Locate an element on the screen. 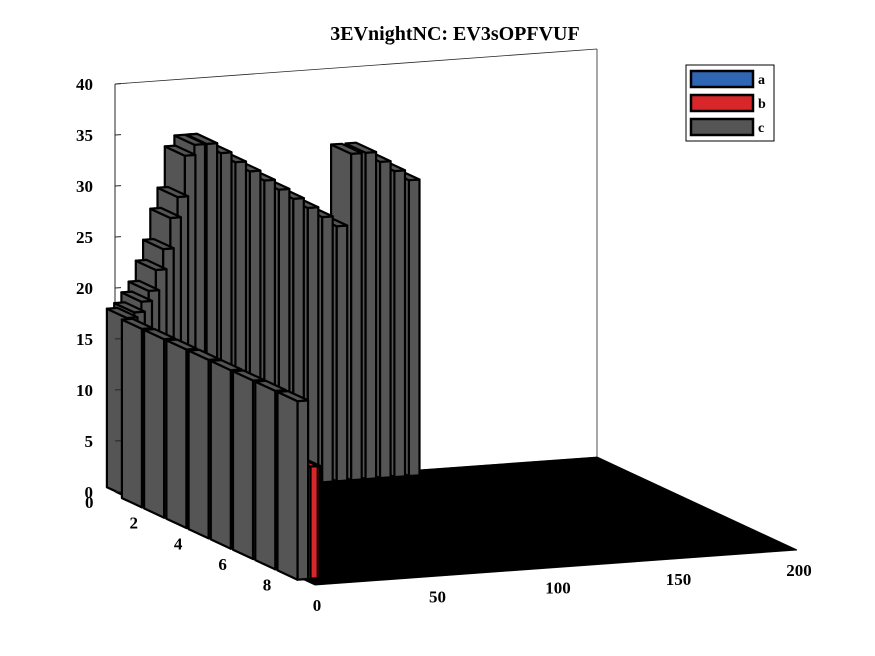 The height and width of the screenshot is (656, 875). legend-swatch-b is located at coordinates (722, 103).